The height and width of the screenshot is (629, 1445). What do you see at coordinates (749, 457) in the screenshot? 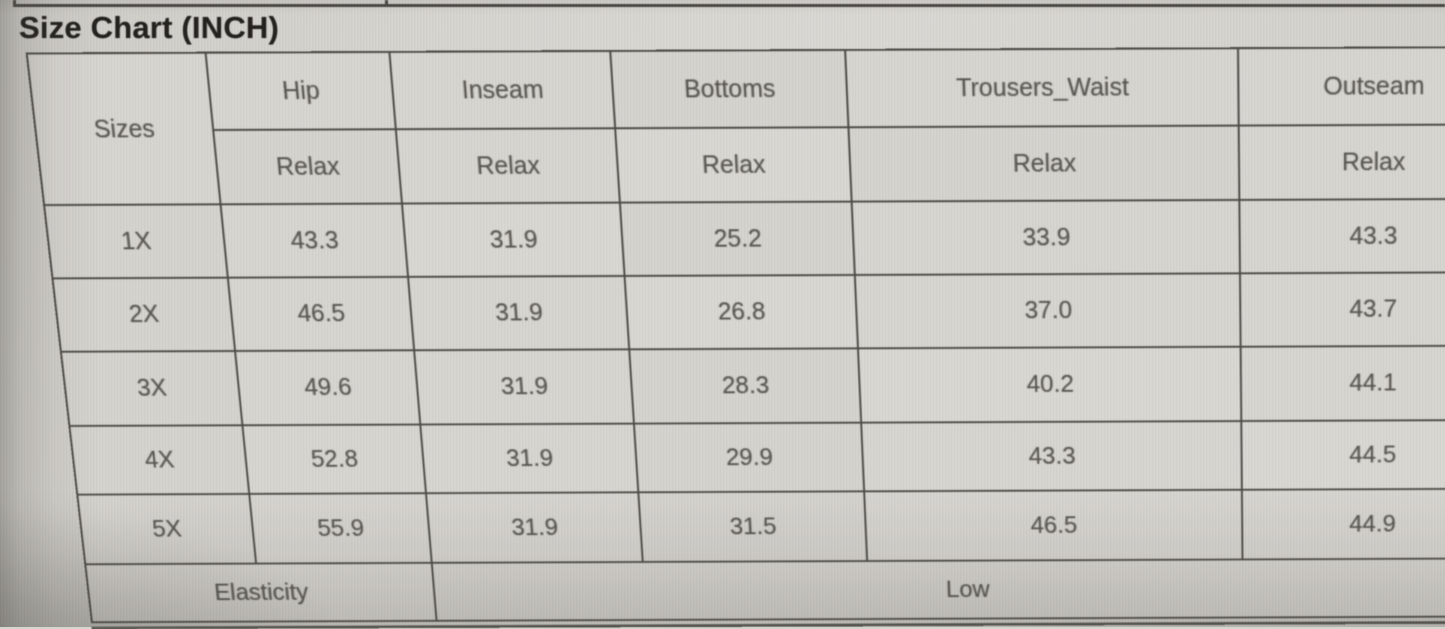
I see `table-cell-value: 29.9` at bounding box center [749, 457].